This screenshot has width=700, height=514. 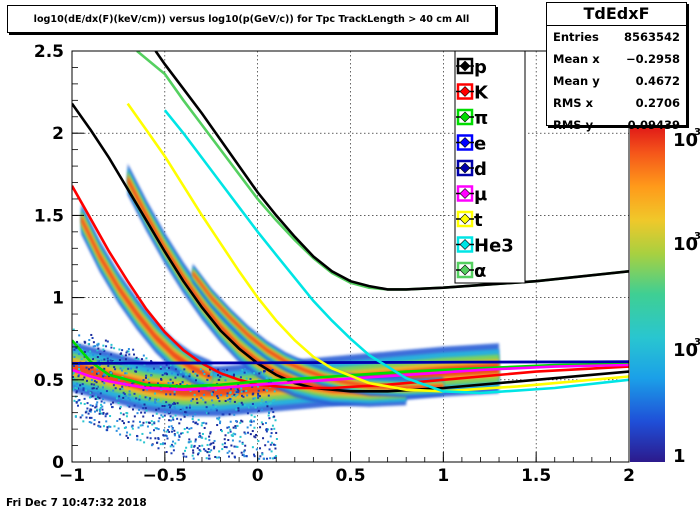 I want to click on stat-label: Mean x, so click(x=576, y=59).